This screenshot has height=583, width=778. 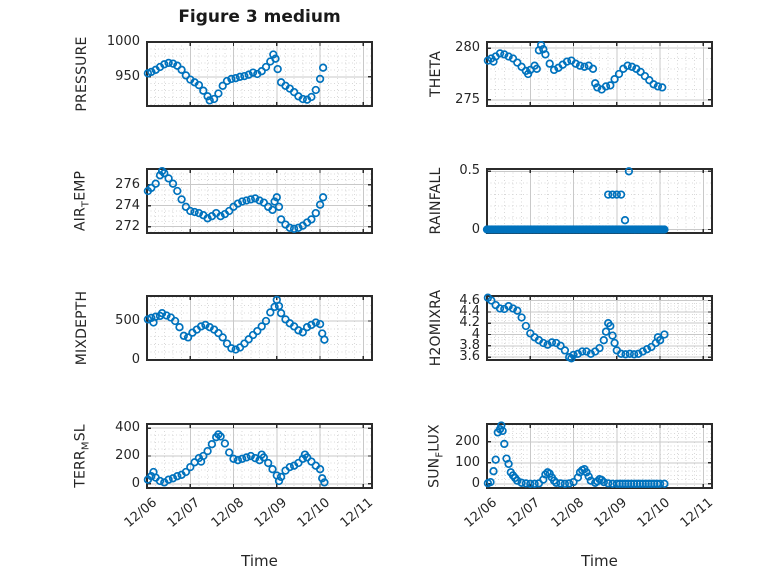 What do you see at coordinates (82, 456) in the screenshot?
I see `y-axis-label-terr-msl: TERRMSL` at bounding box center [82, 456].